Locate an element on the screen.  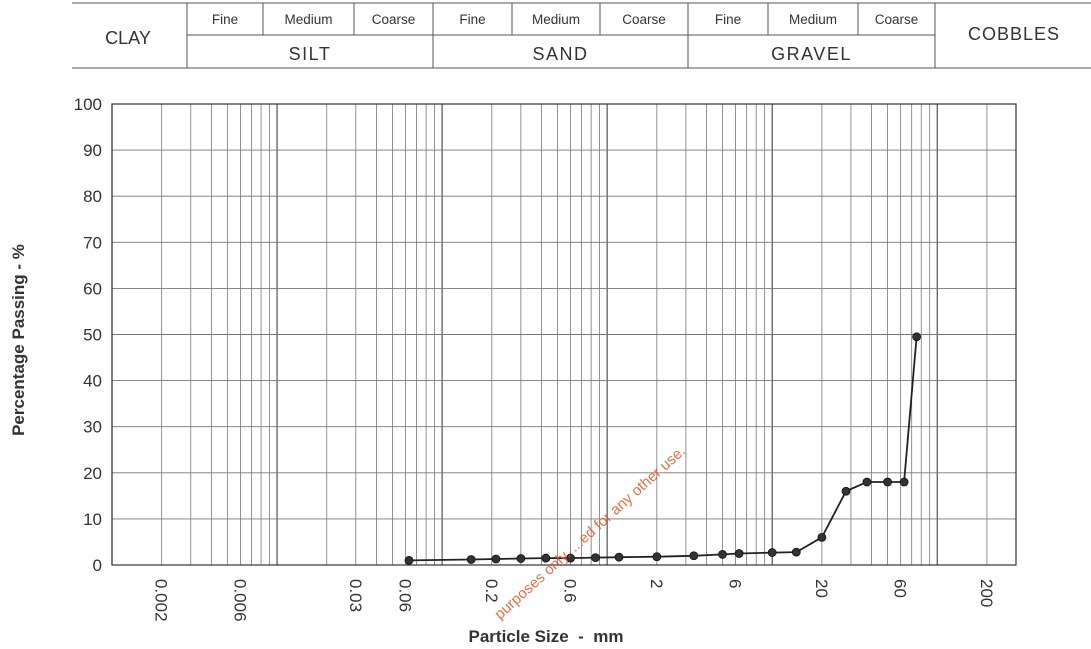
cobbles-label: COBBLES is located at coordinates (1014, 34).